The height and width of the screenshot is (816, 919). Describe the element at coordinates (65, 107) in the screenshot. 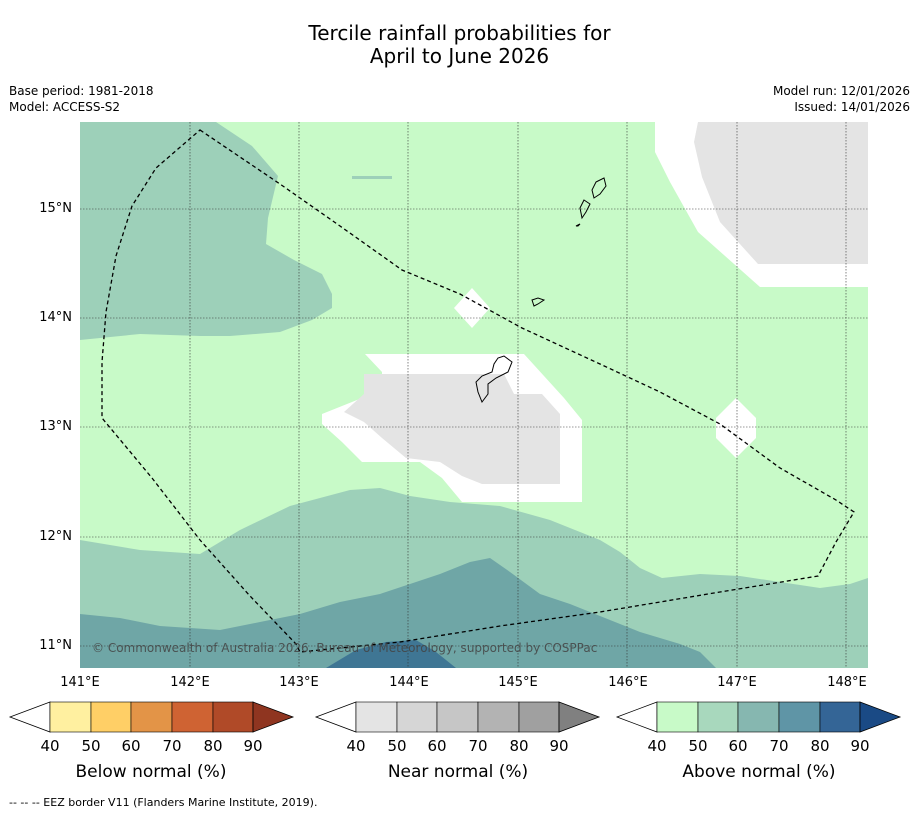

I see `model-name: Model: ACCESS-S2` at that location.